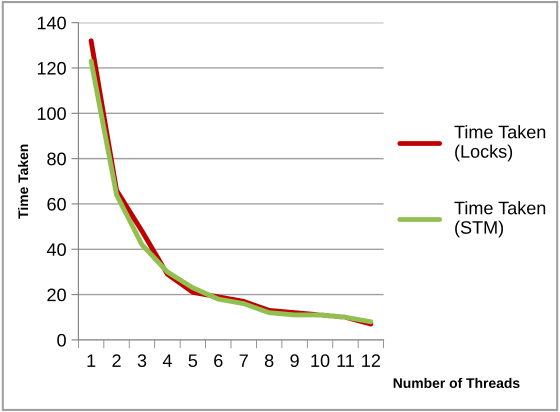  Describe the element at coordinates (56, 249) in the screenshot. I see `y-tick-label: 40` at that location.